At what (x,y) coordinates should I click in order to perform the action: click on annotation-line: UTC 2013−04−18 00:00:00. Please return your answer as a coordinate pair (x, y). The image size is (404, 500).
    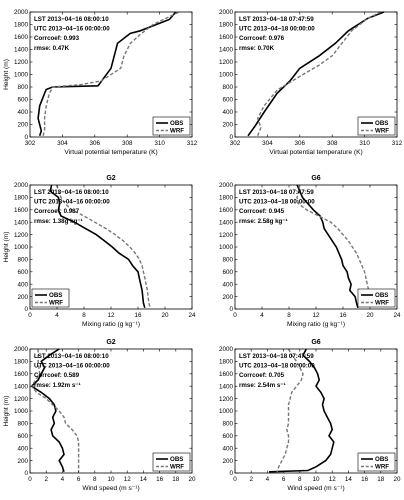
    Looking at the image, I should click on (277, 202).